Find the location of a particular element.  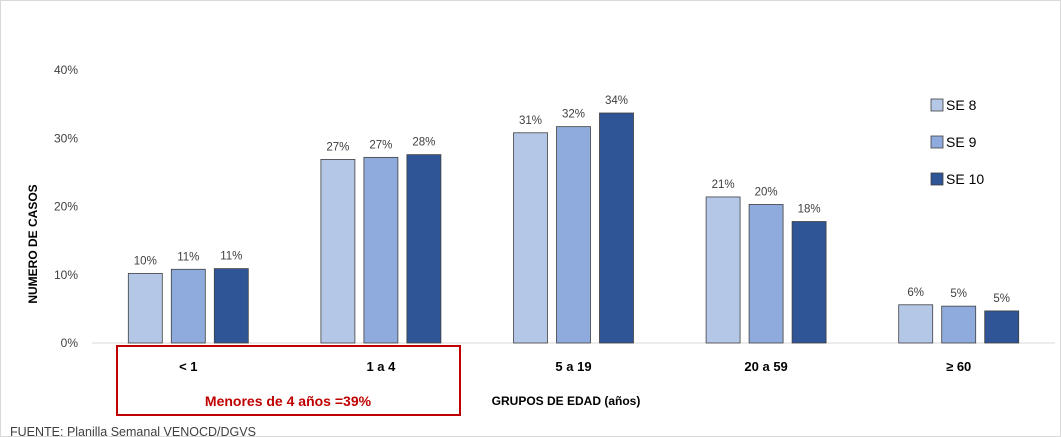

legend: SE 8 SE 9 SE 10 is located at coordinates (957, 142).